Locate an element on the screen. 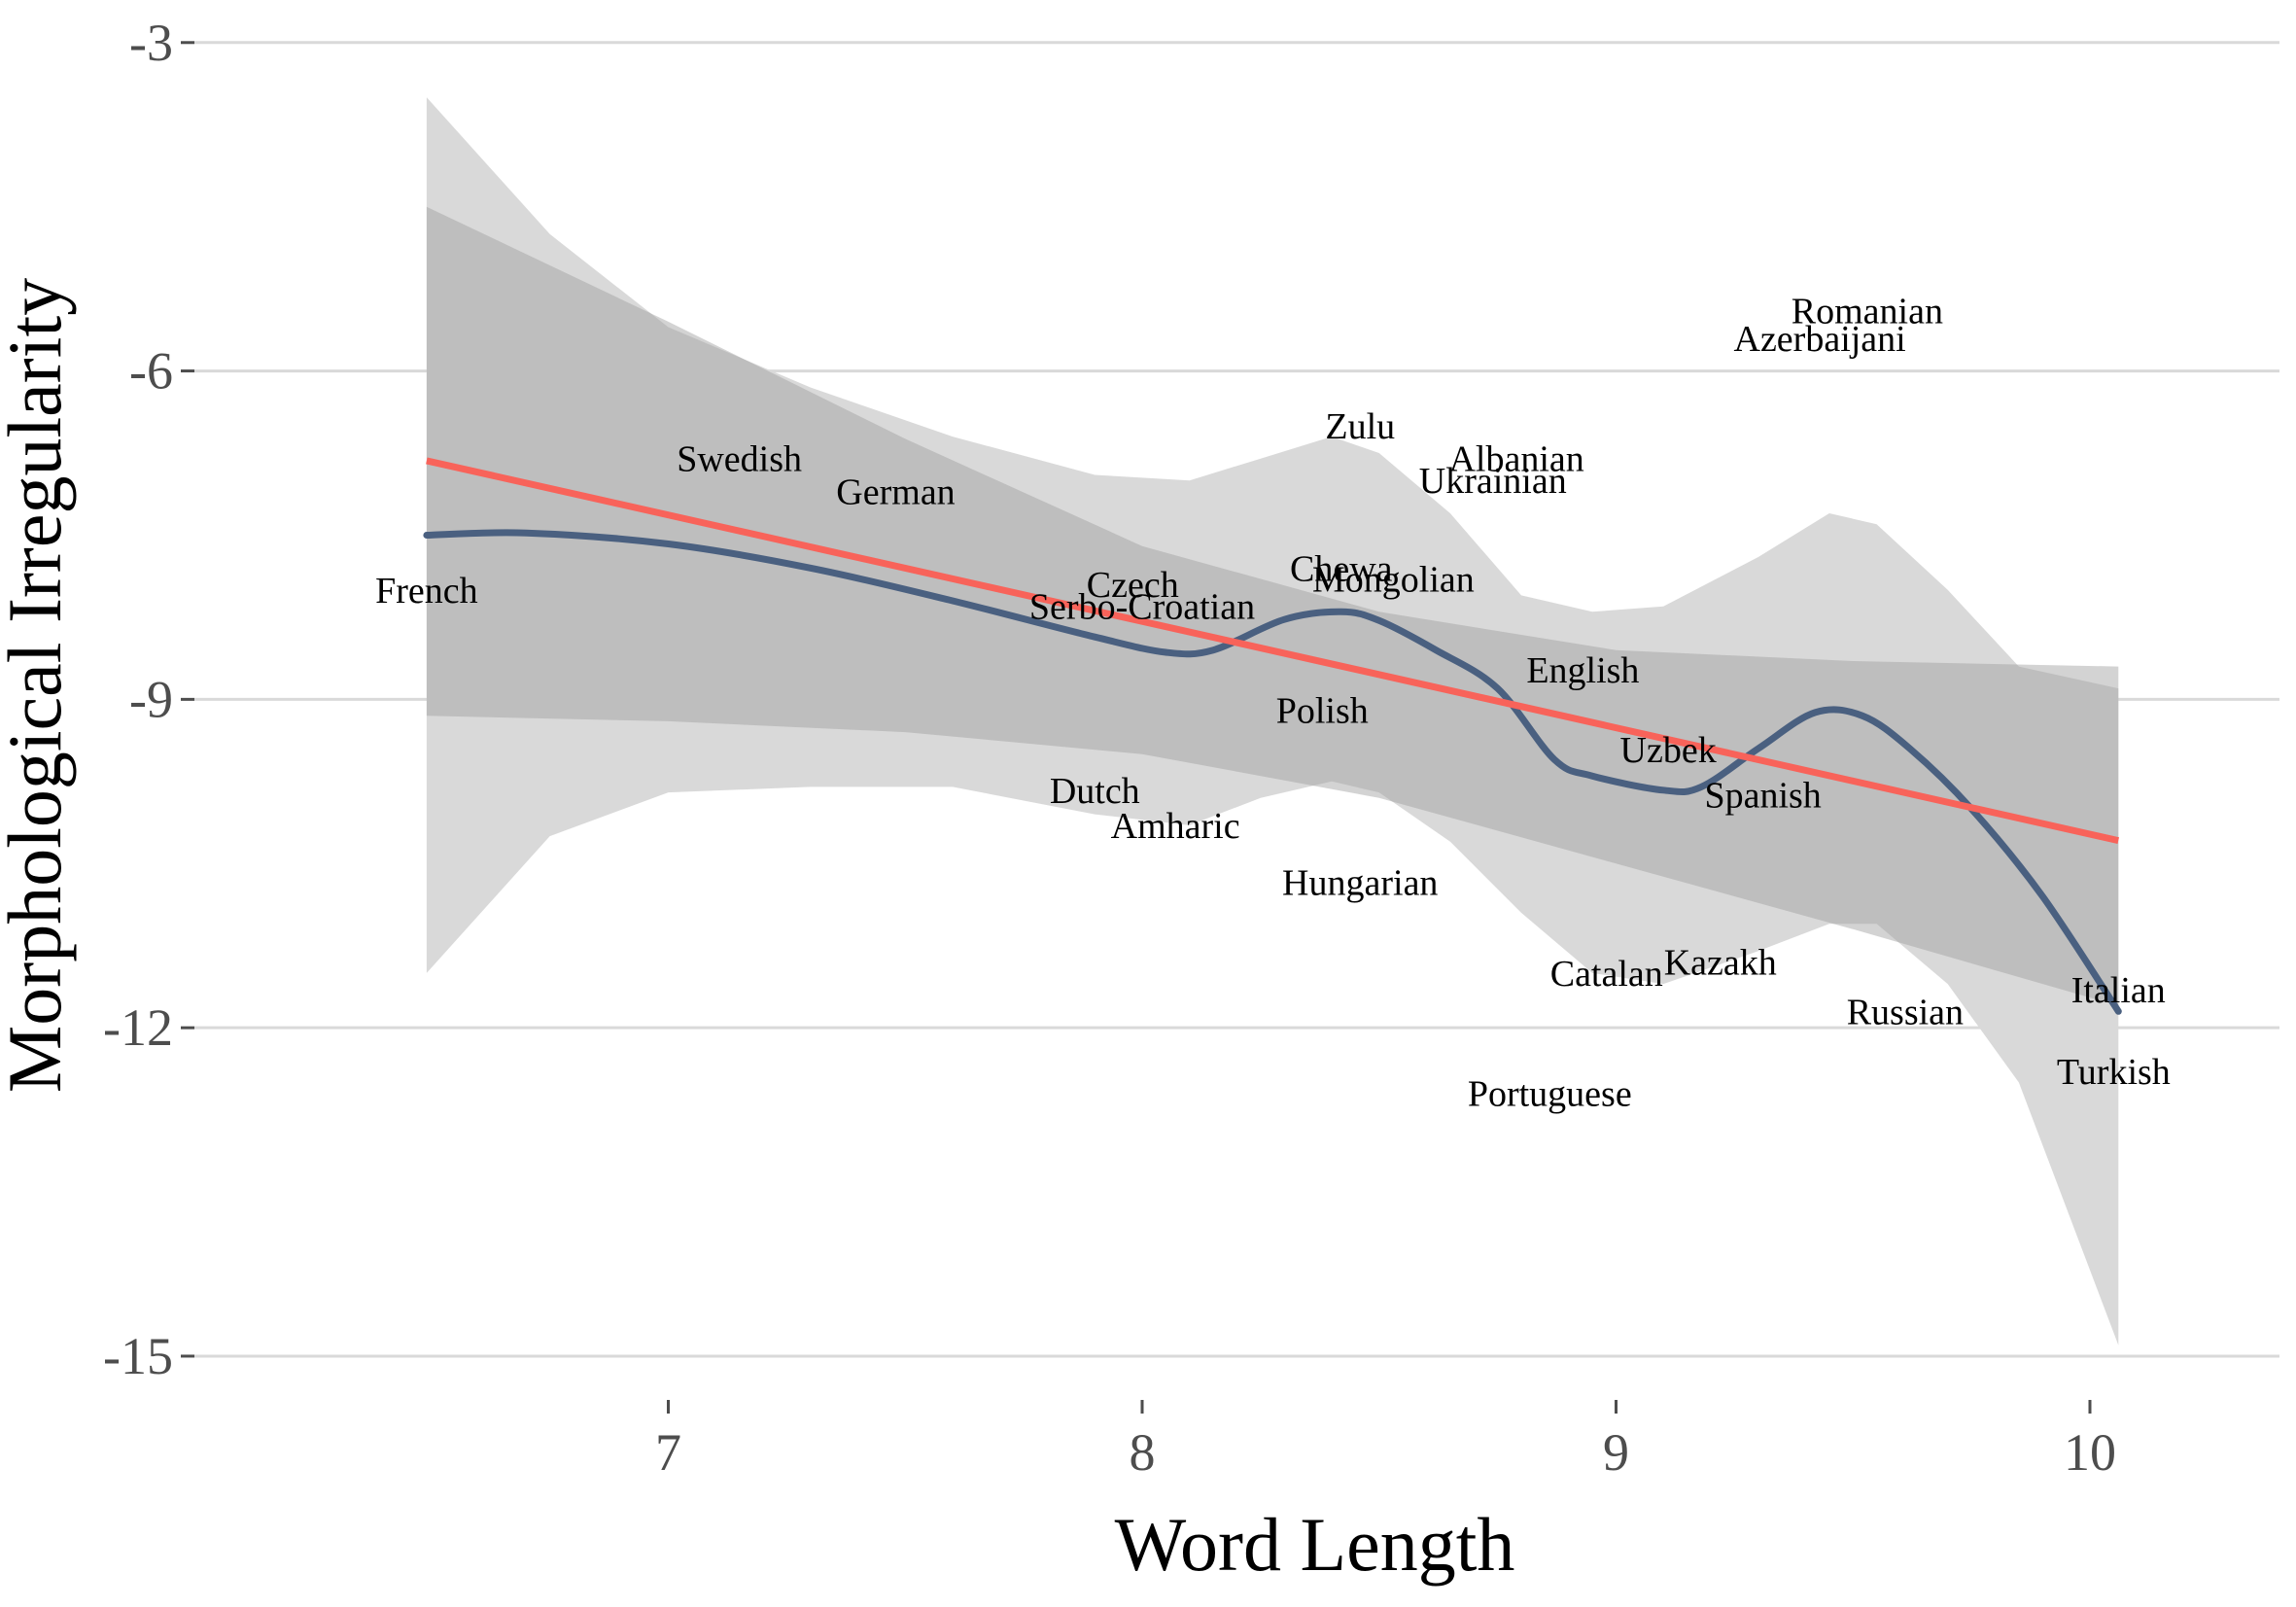 The image size is (2296, 1607). x-tick-label: 8 is located at coordinates (1143, 1452).